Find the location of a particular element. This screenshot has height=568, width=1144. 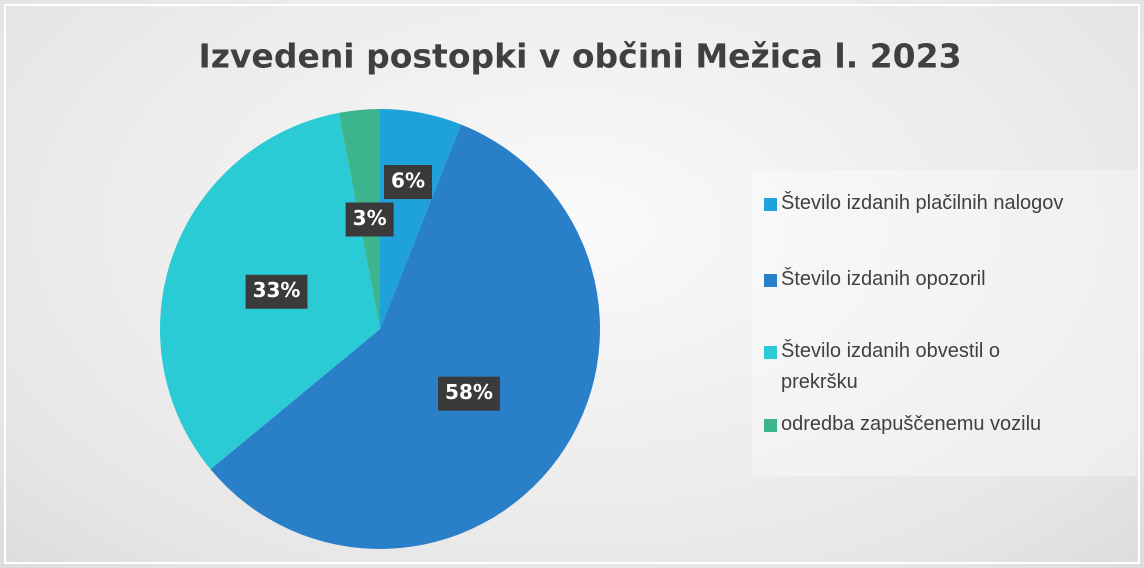

value-label: 33% is located at coordinates (277, 290).